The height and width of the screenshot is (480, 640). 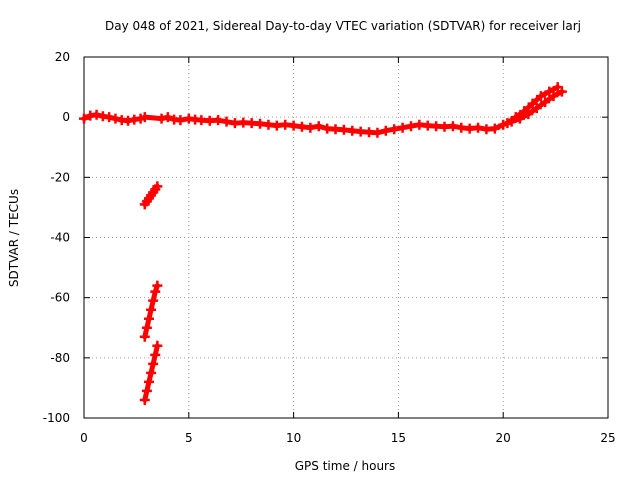 What do you see at coordinates (14, 238) in the screenshot?
I see `y-axis-label: SDTVAR / TECUs` at bounding box center [14, 238].